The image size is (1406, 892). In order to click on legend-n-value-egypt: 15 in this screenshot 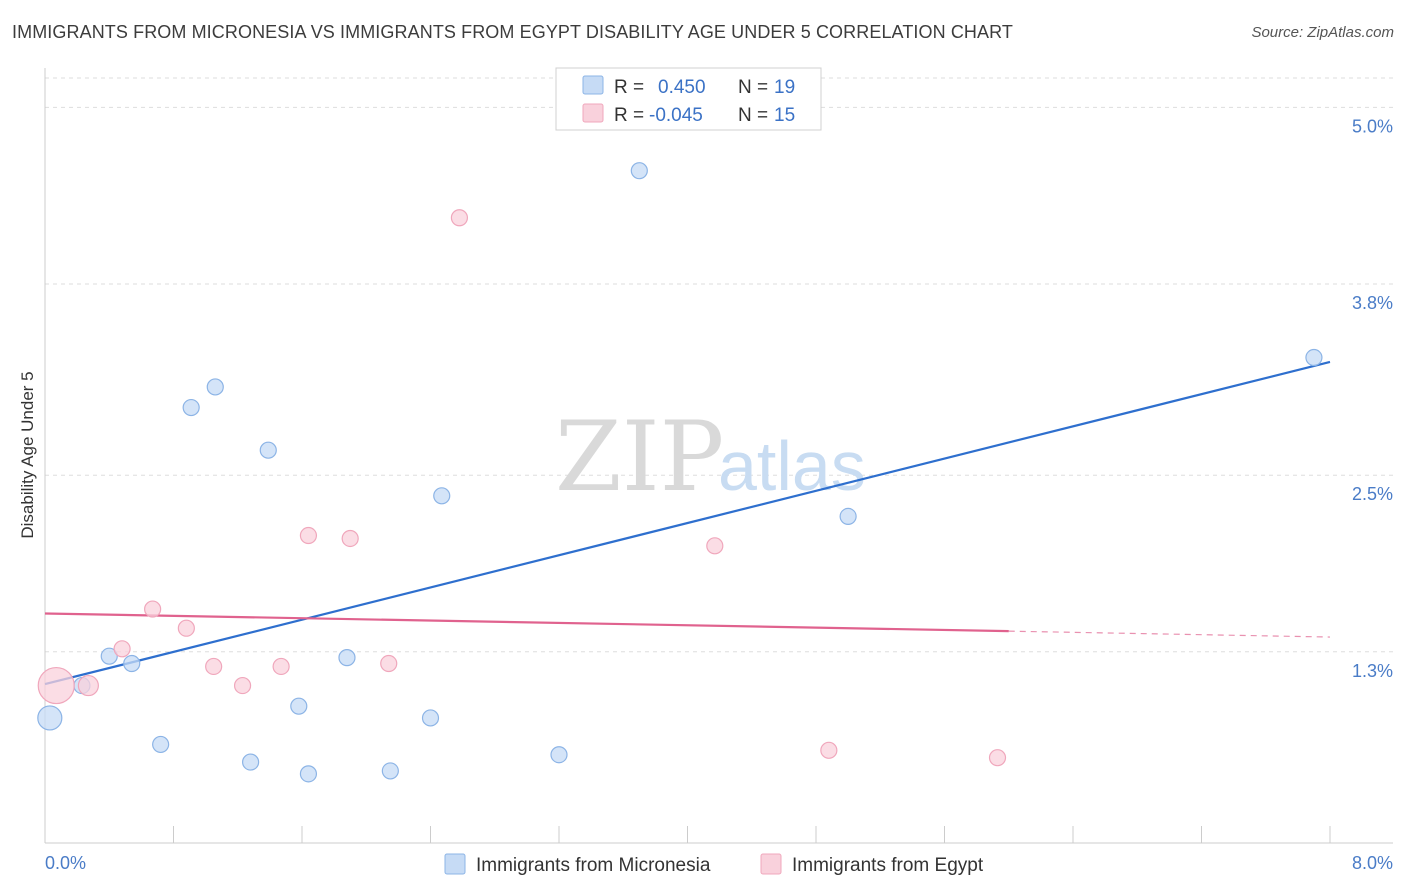, I will do `click(784, 115)`.